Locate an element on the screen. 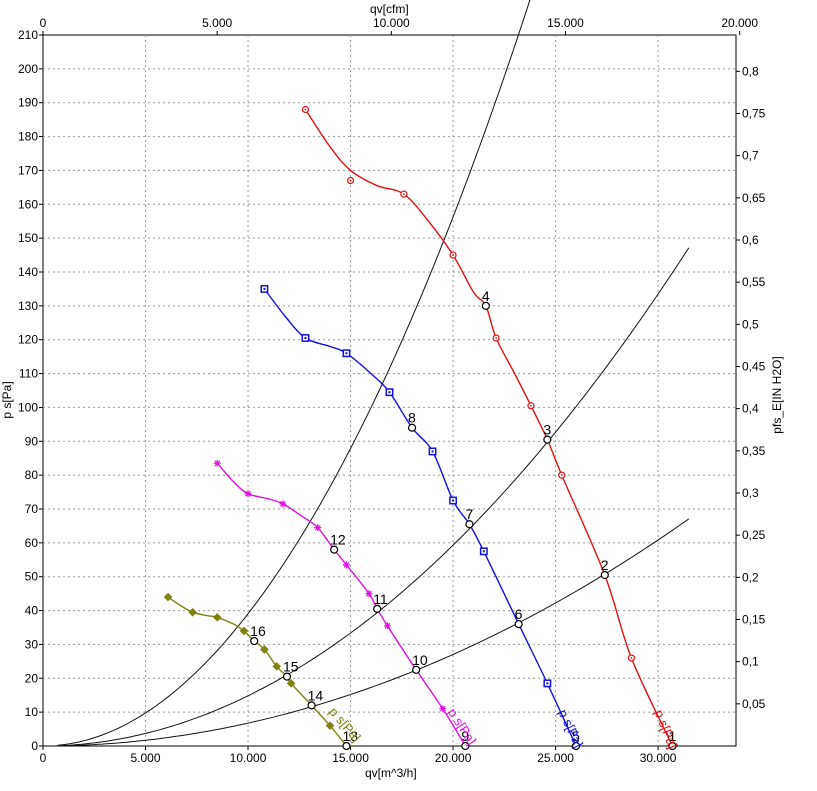 The width and height of the screenshot is (817, 791). operating-point-label: 2 is located at coordinates (605, 565).